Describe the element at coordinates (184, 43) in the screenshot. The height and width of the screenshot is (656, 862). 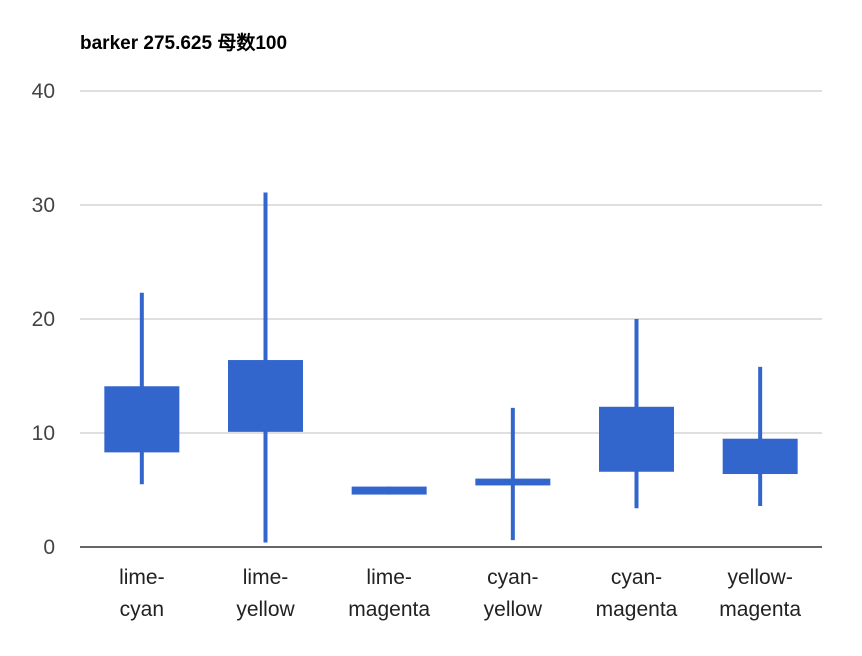
I see `chart-title: barker 275.625 母数100` at that location.